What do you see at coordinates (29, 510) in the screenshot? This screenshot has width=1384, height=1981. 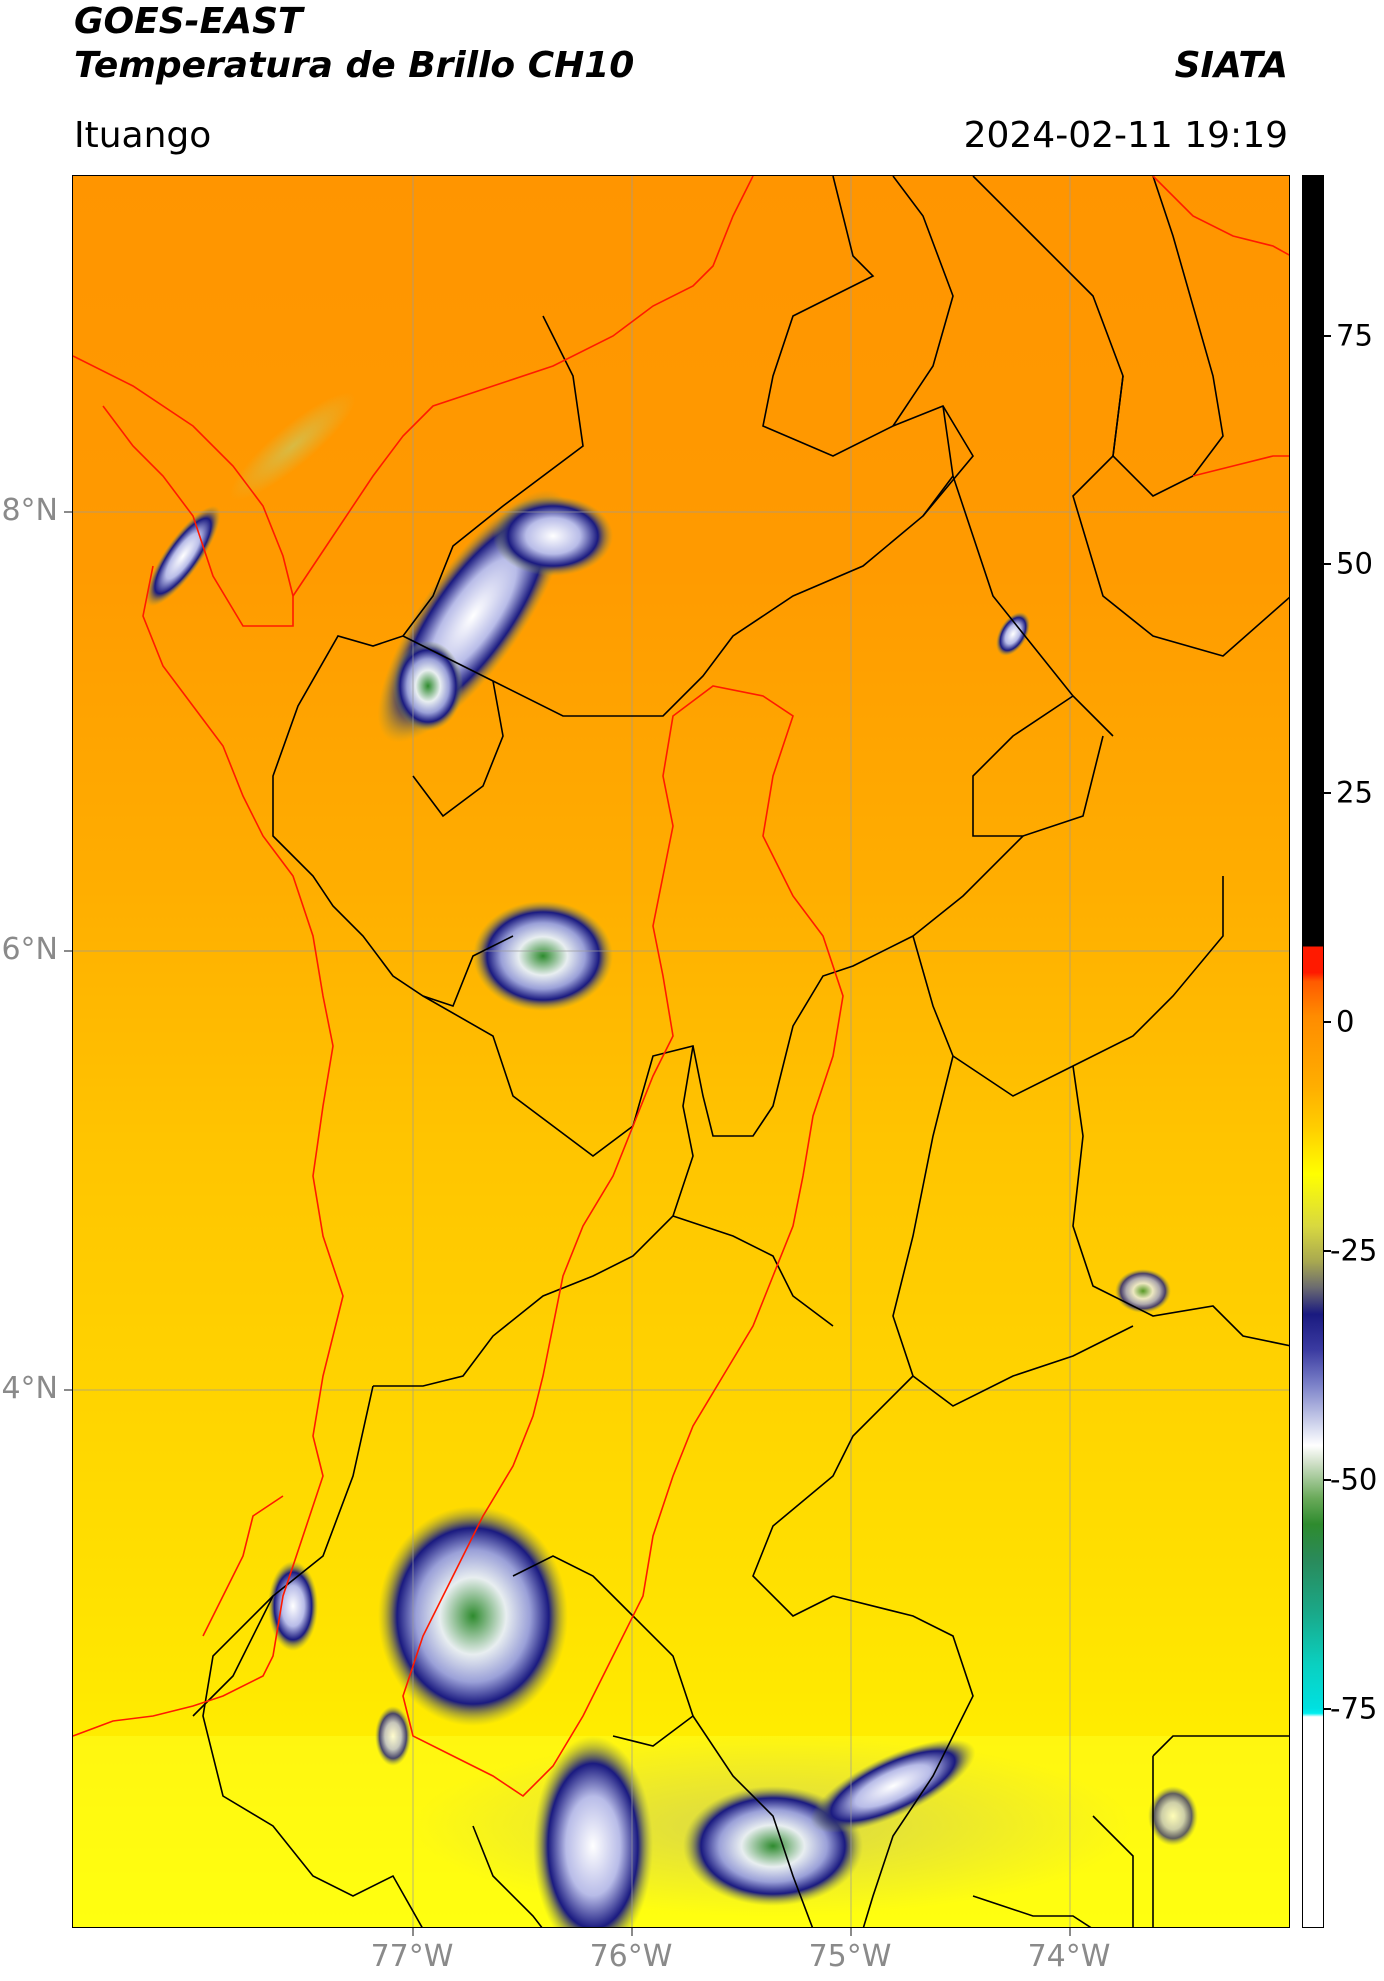 I see `lat-label-8n: 8°N` at bounding box center [29, 510].